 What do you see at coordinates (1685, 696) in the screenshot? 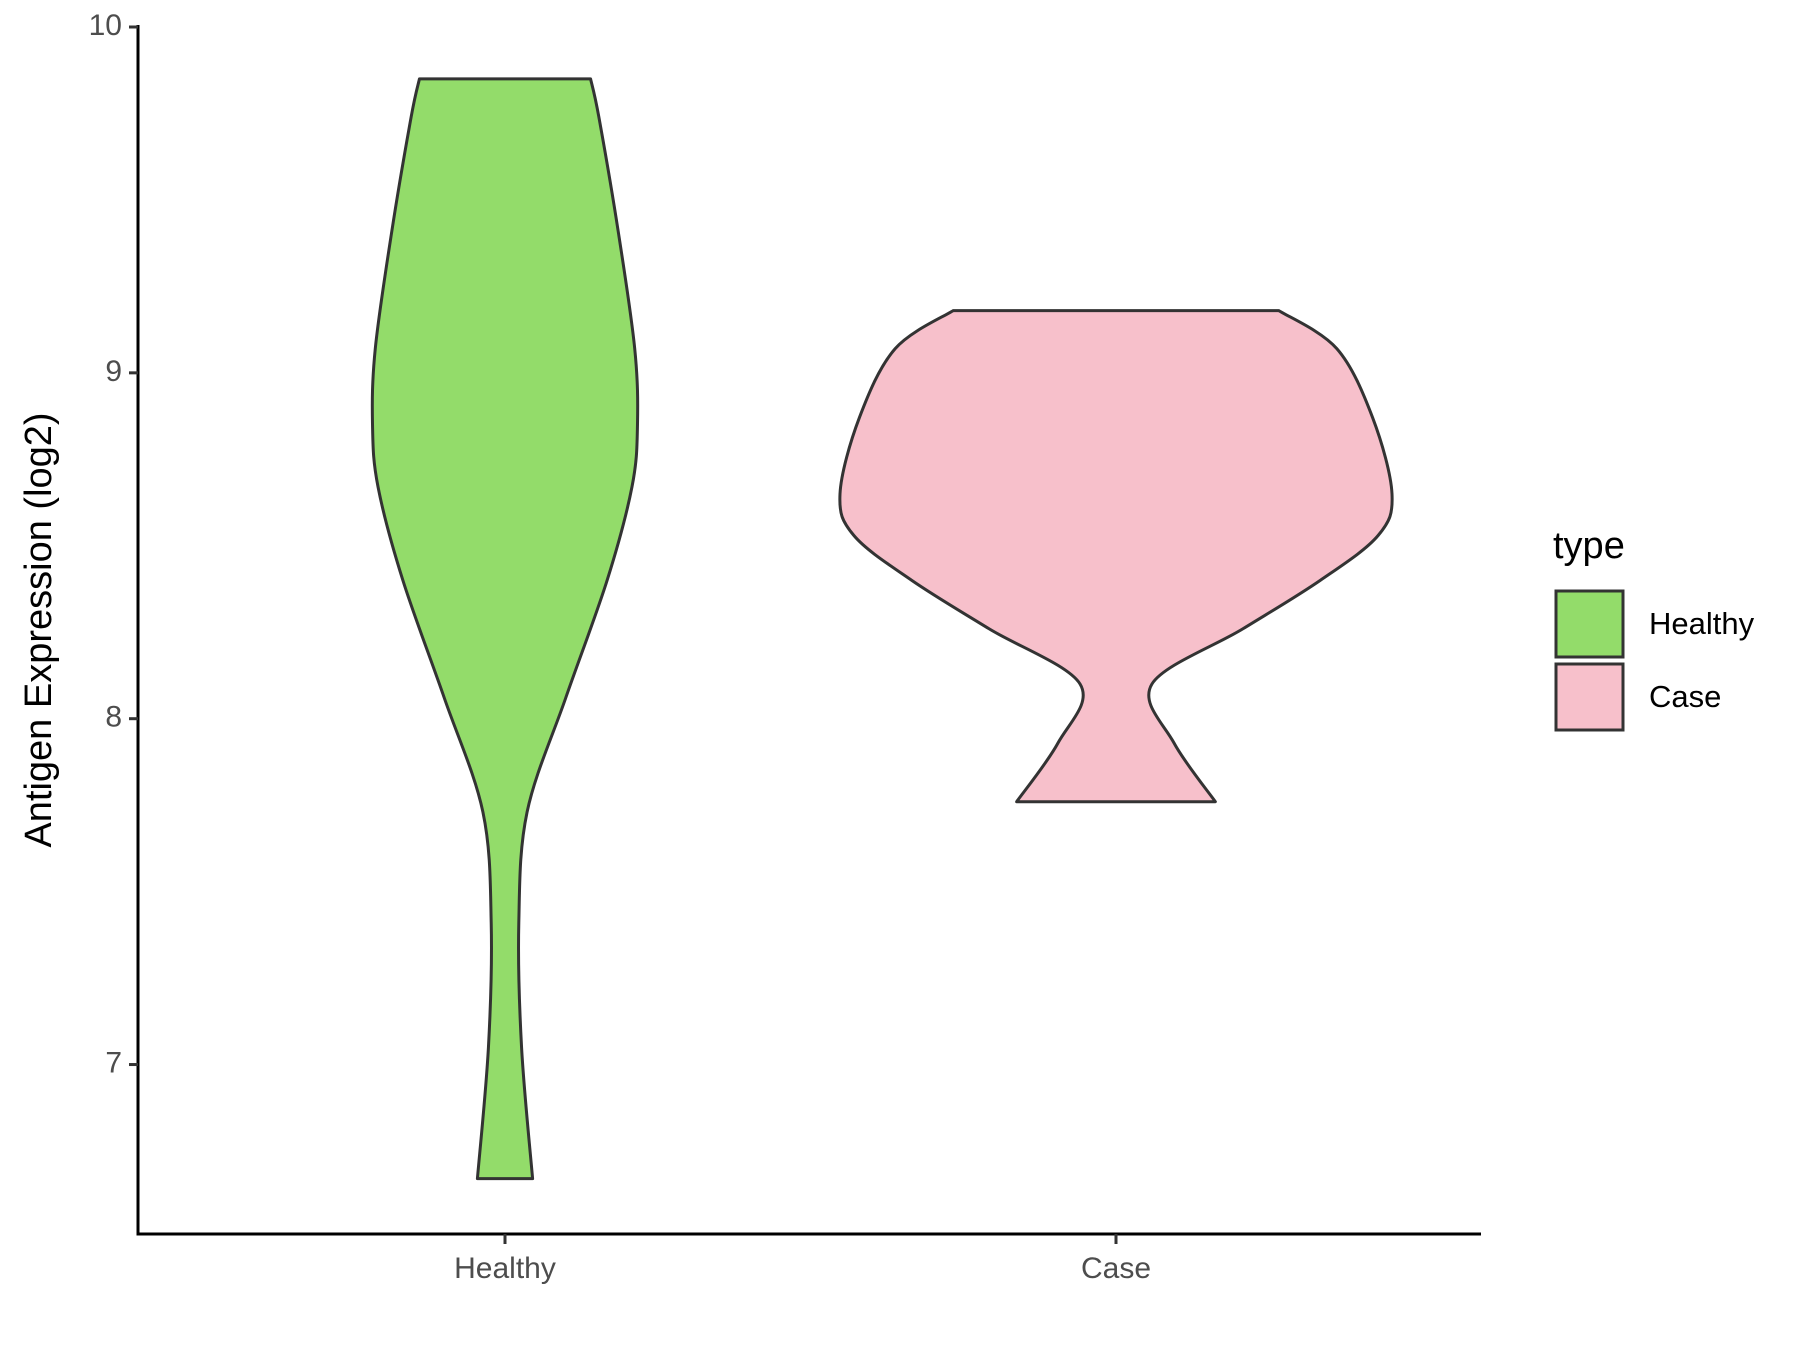
I see `legend-label: Case` at bounding box center [1685, 696].